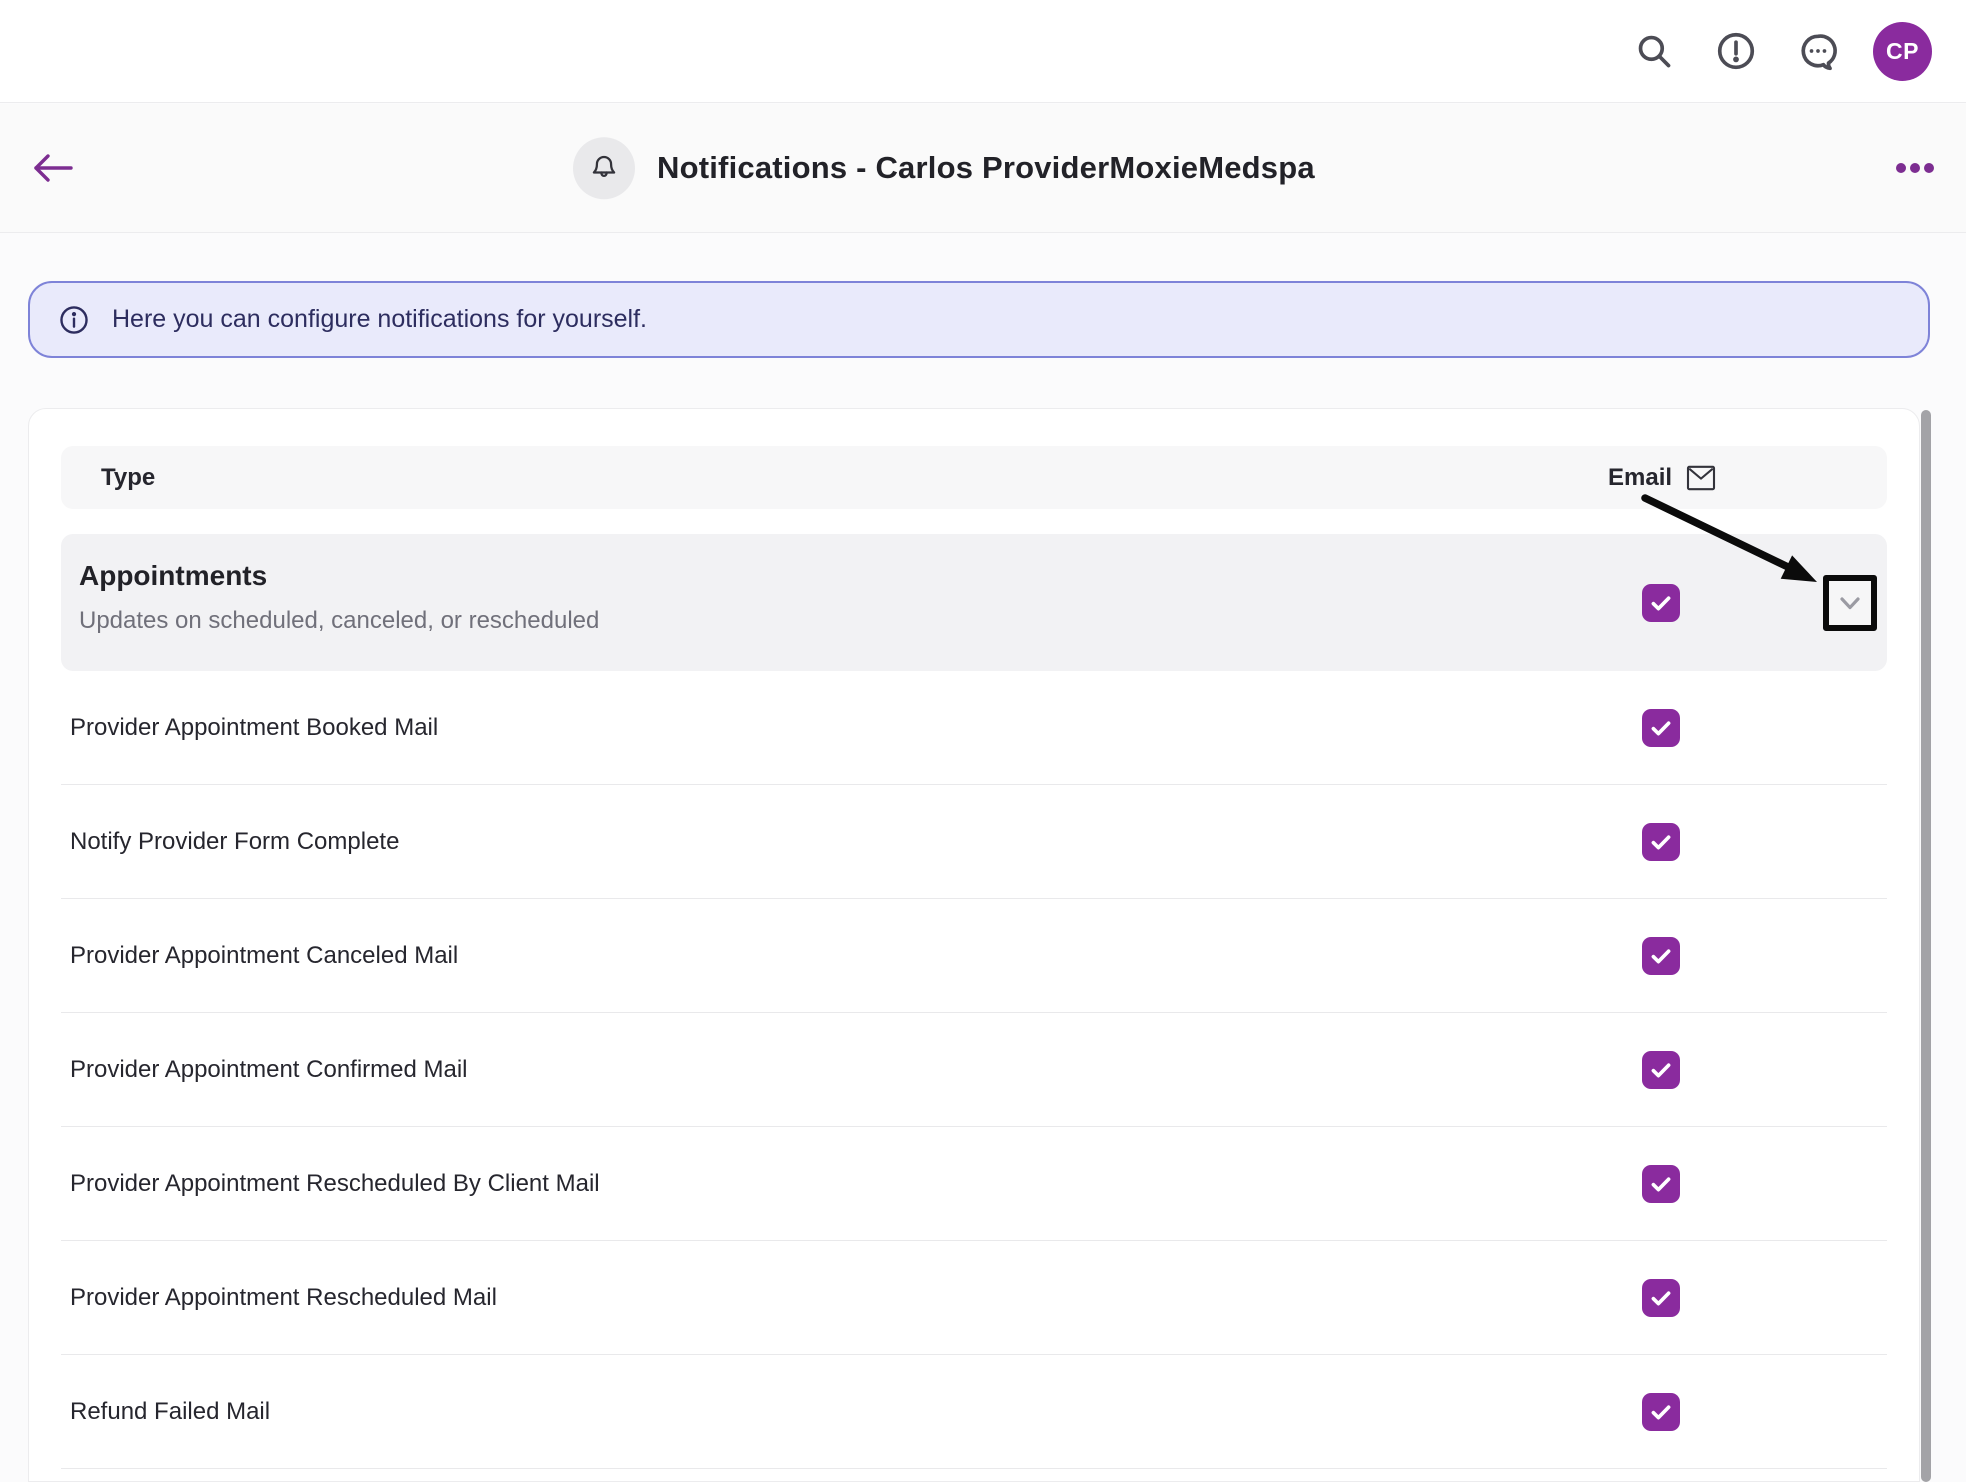 This screenshot has height=1482, width=1966. What do you see at coordinates (1661, 602) in the screenshot?
I see `section-email-checkbox` at bounding box center [1661, 602].